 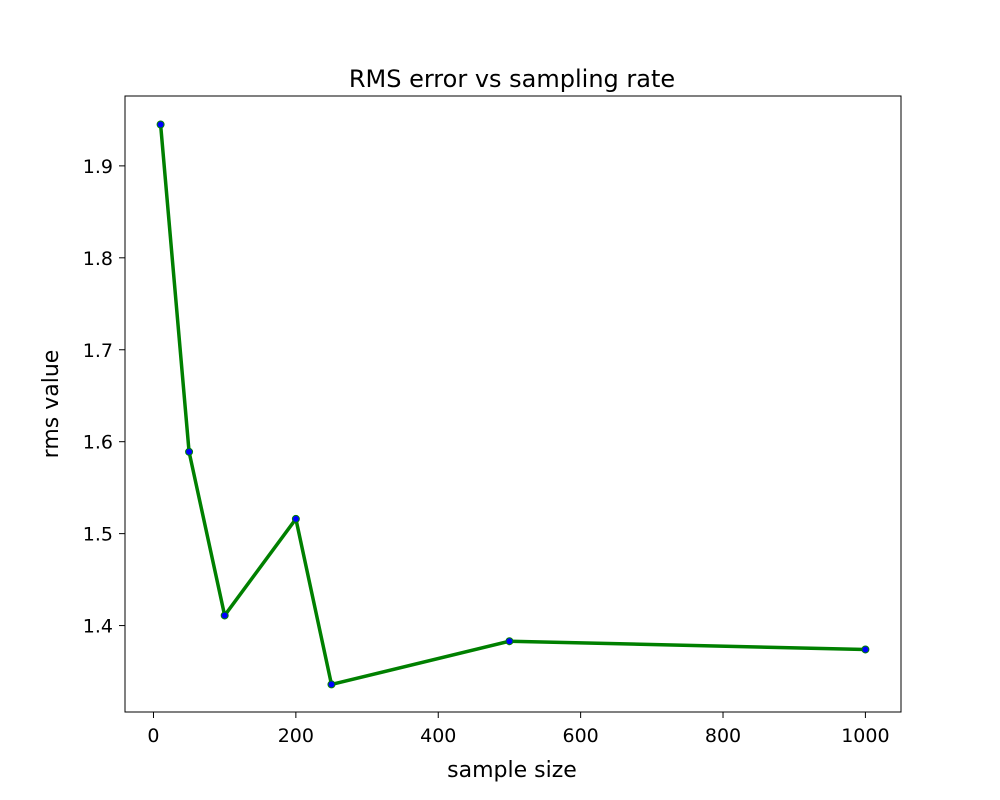 I want to click on chart-title: RMS error vs sampling rate, so click(x=512, y=79).